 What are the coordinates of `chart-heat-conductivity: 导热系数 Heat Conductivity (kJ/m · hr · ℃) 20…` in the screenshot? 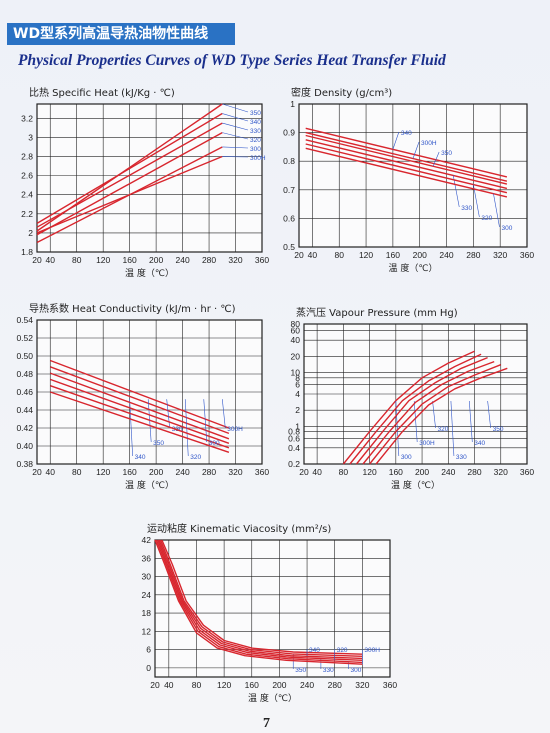 It's located at (142, 396).